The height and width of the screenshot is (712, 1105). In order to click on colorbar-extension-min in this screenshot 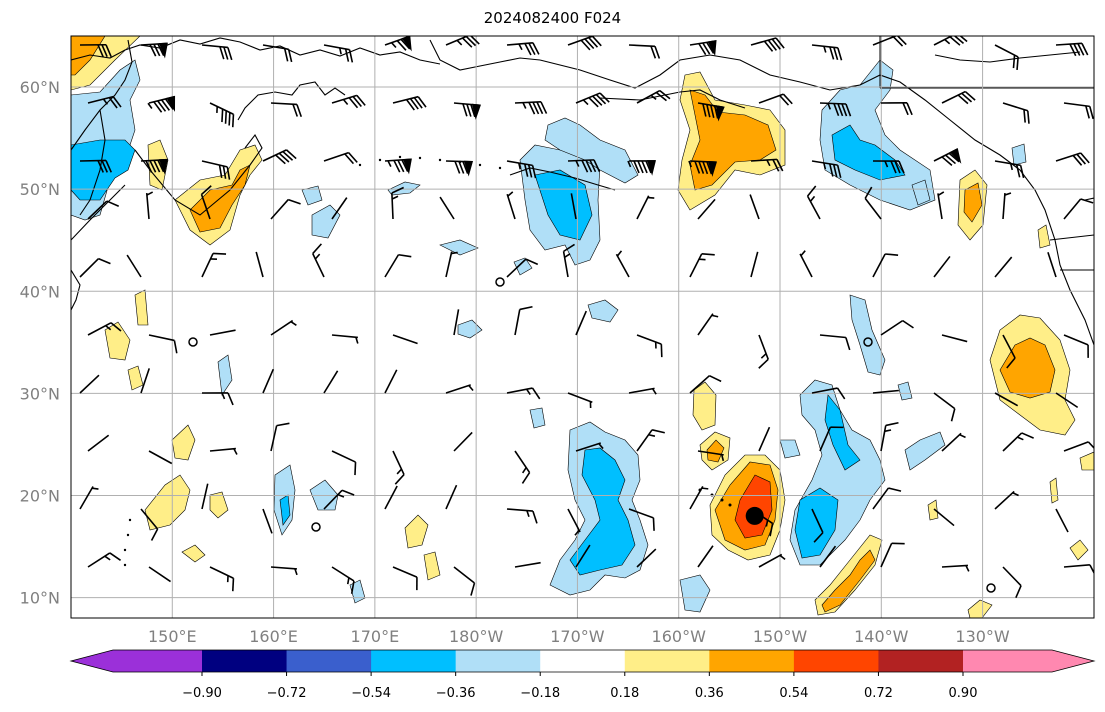, I will do `click(136, 661)`.